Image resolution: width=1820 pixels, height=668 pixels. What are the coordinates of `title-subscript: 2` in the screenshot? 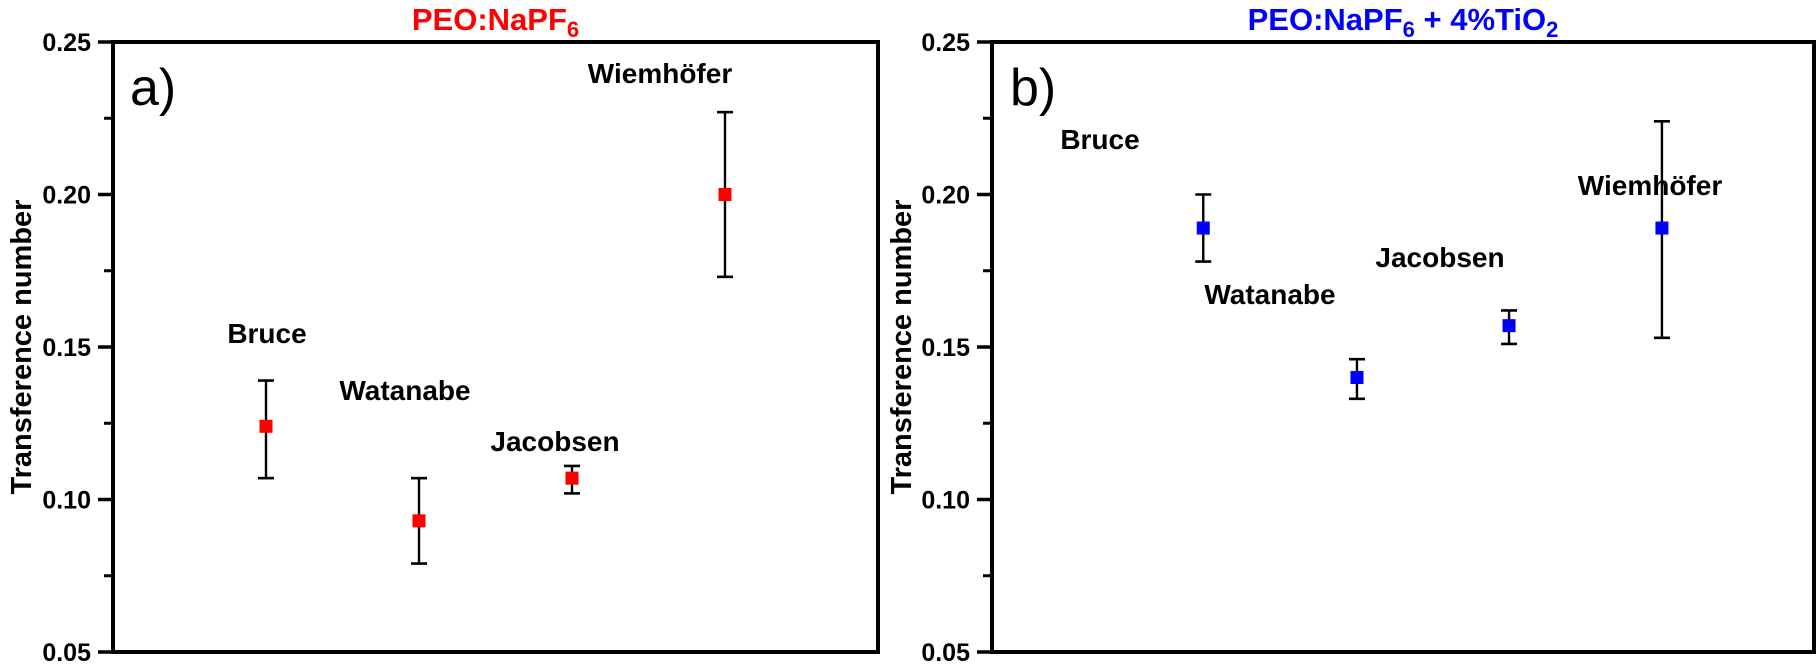 It's located at (1552, 30).